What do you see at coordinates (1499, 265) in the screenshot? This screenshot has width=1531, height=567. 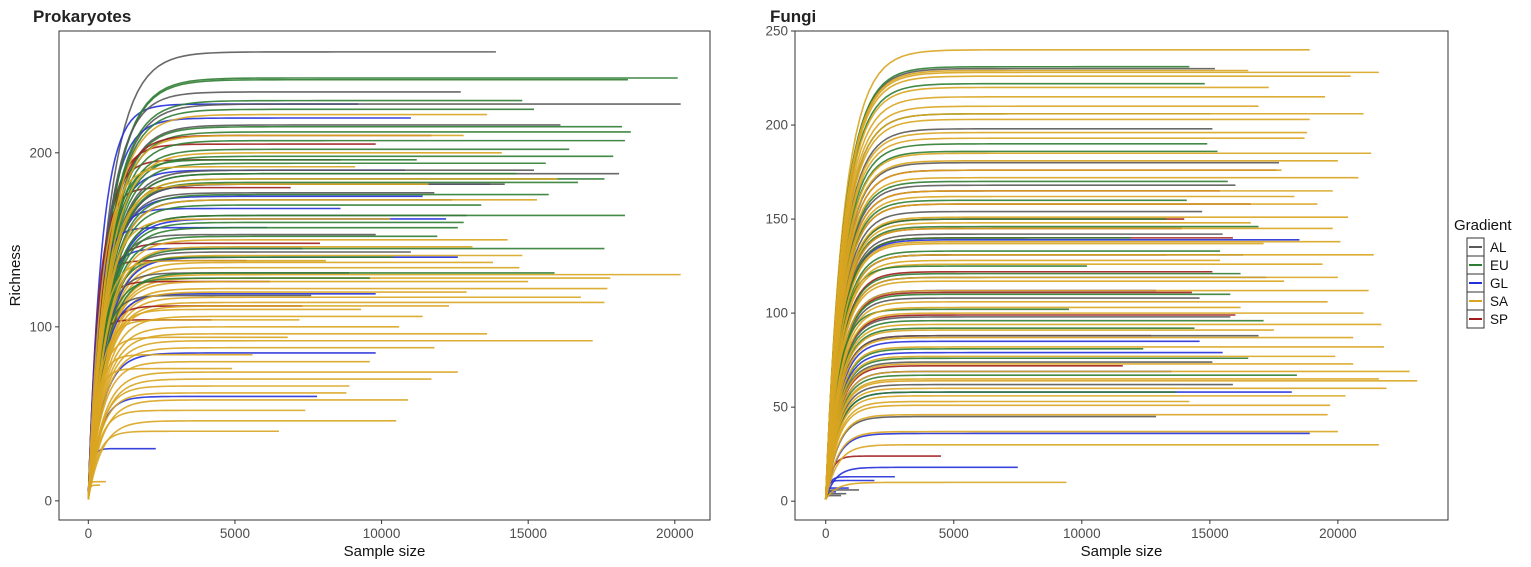 I see `legend-label-eu: EU` at bounding box center [1499, 265].